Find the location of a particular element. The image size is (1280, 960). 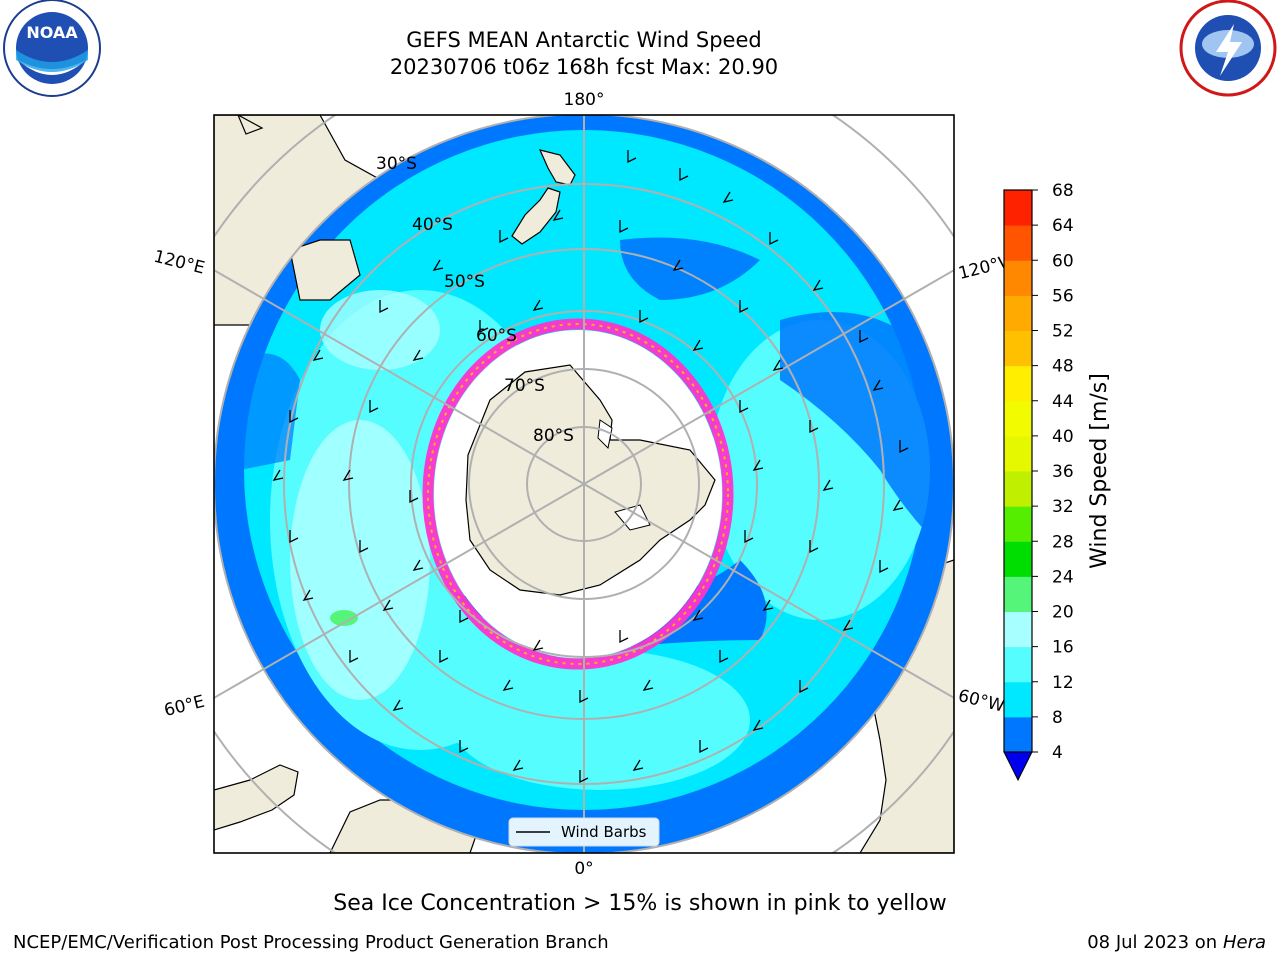

footer-machine: Hera is located at coordinates (1244, 942).